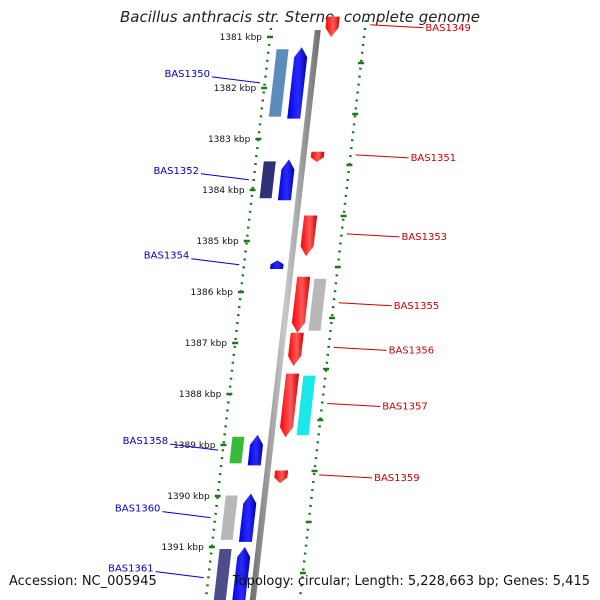  What do you see at coordinates (237, 450) in the screenshot?
I see `annotation-bar-bas1358` at bounding box center [237, 450].